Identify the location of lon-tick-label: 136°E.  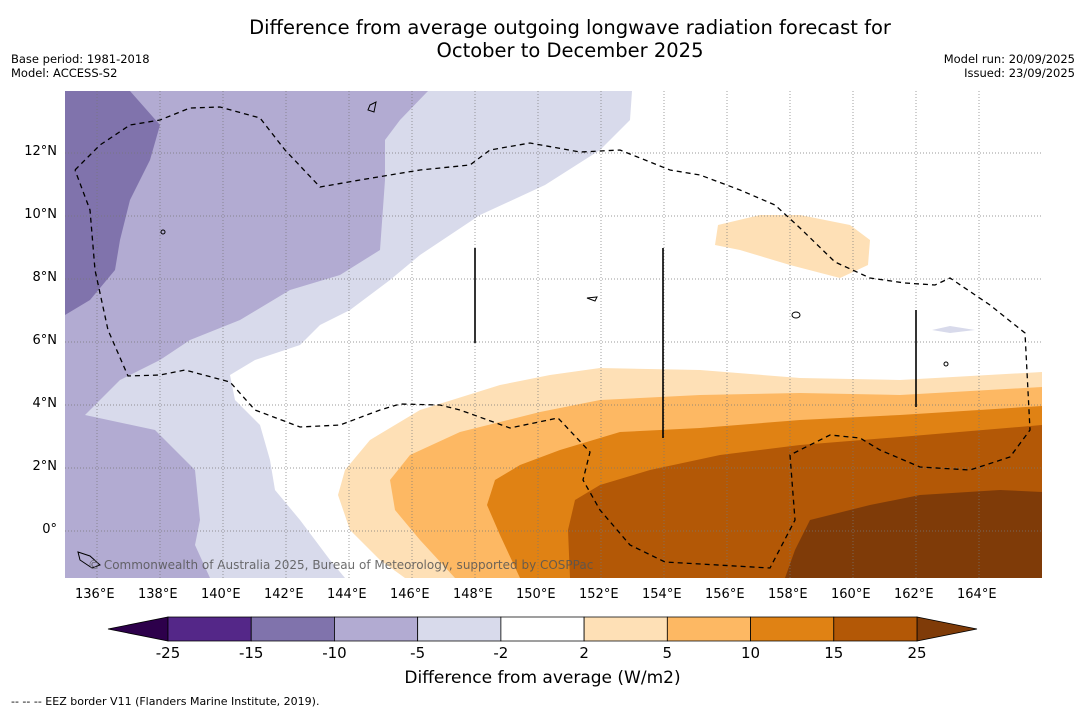
(95, 594).